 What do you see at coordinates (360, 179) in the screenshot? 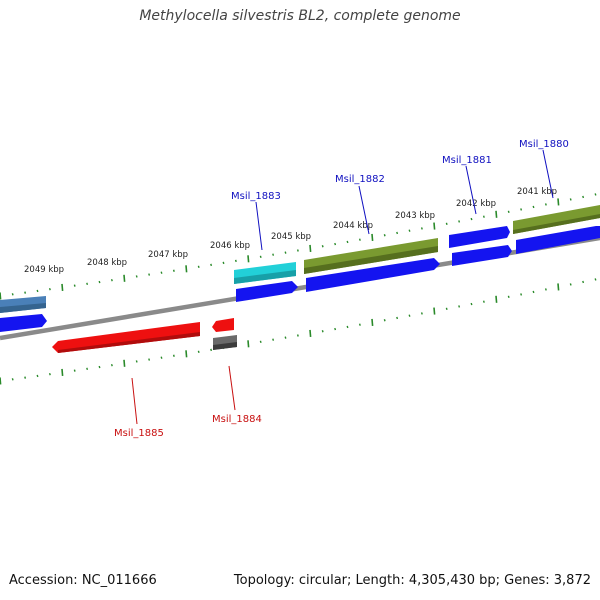
I see `gene-label-msil-1882: Msil_1882` at bounding box center [360, 179].